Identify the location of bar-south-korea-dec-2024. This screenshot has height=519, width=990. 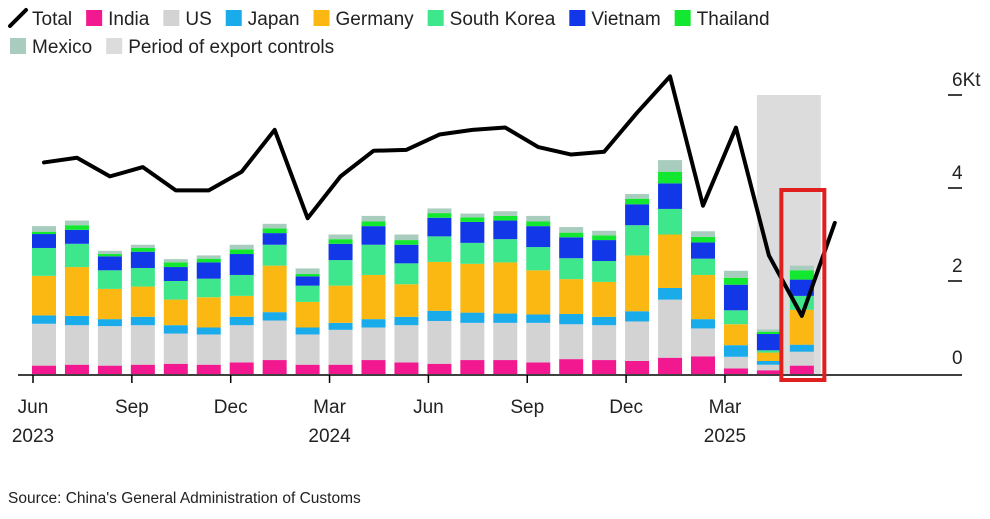
(637, 240).